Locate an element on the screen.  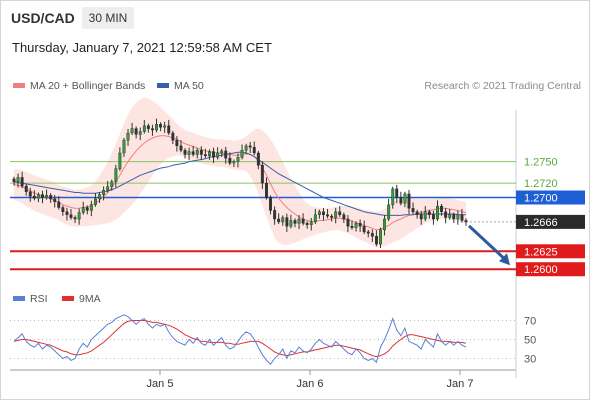
support-label: 1.2600 is located at coordinates (541, 270).